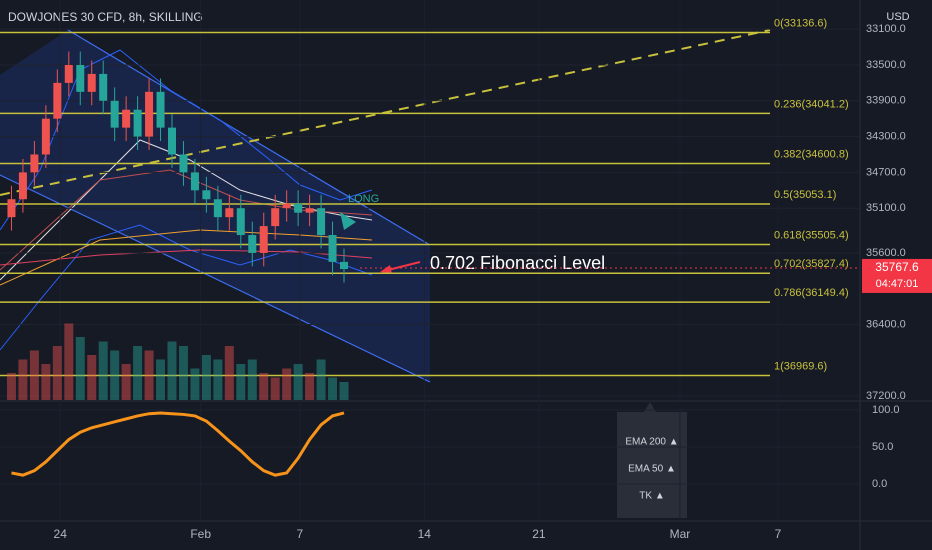 The width and height of the screenshot is (932, 550). What do you see at coordinates (539, 534) in the screenshot?
I see `x-tick-label: 21` at bounding box center [539, 534].